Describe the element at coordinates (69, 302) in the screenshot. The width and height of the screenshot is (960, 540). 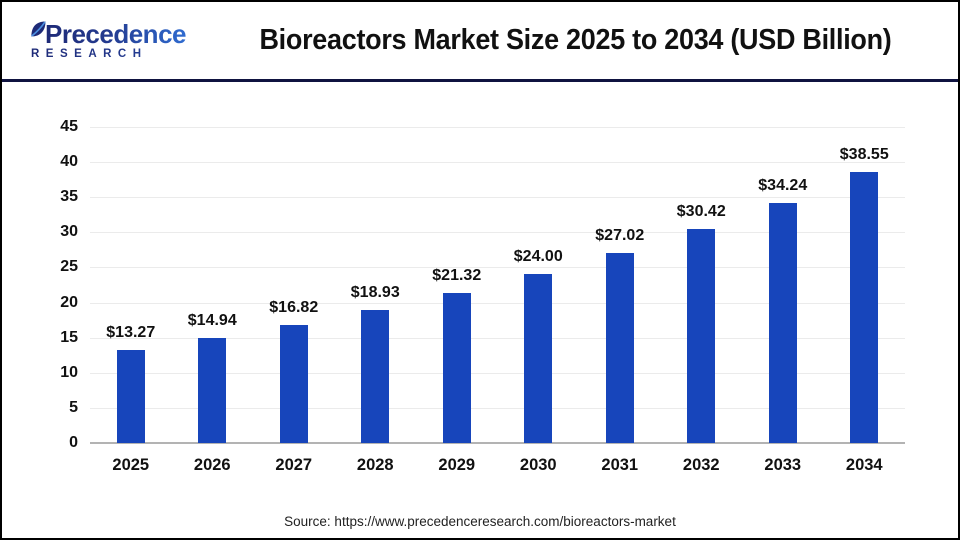
I see `y-tick-label: 20` at that location.